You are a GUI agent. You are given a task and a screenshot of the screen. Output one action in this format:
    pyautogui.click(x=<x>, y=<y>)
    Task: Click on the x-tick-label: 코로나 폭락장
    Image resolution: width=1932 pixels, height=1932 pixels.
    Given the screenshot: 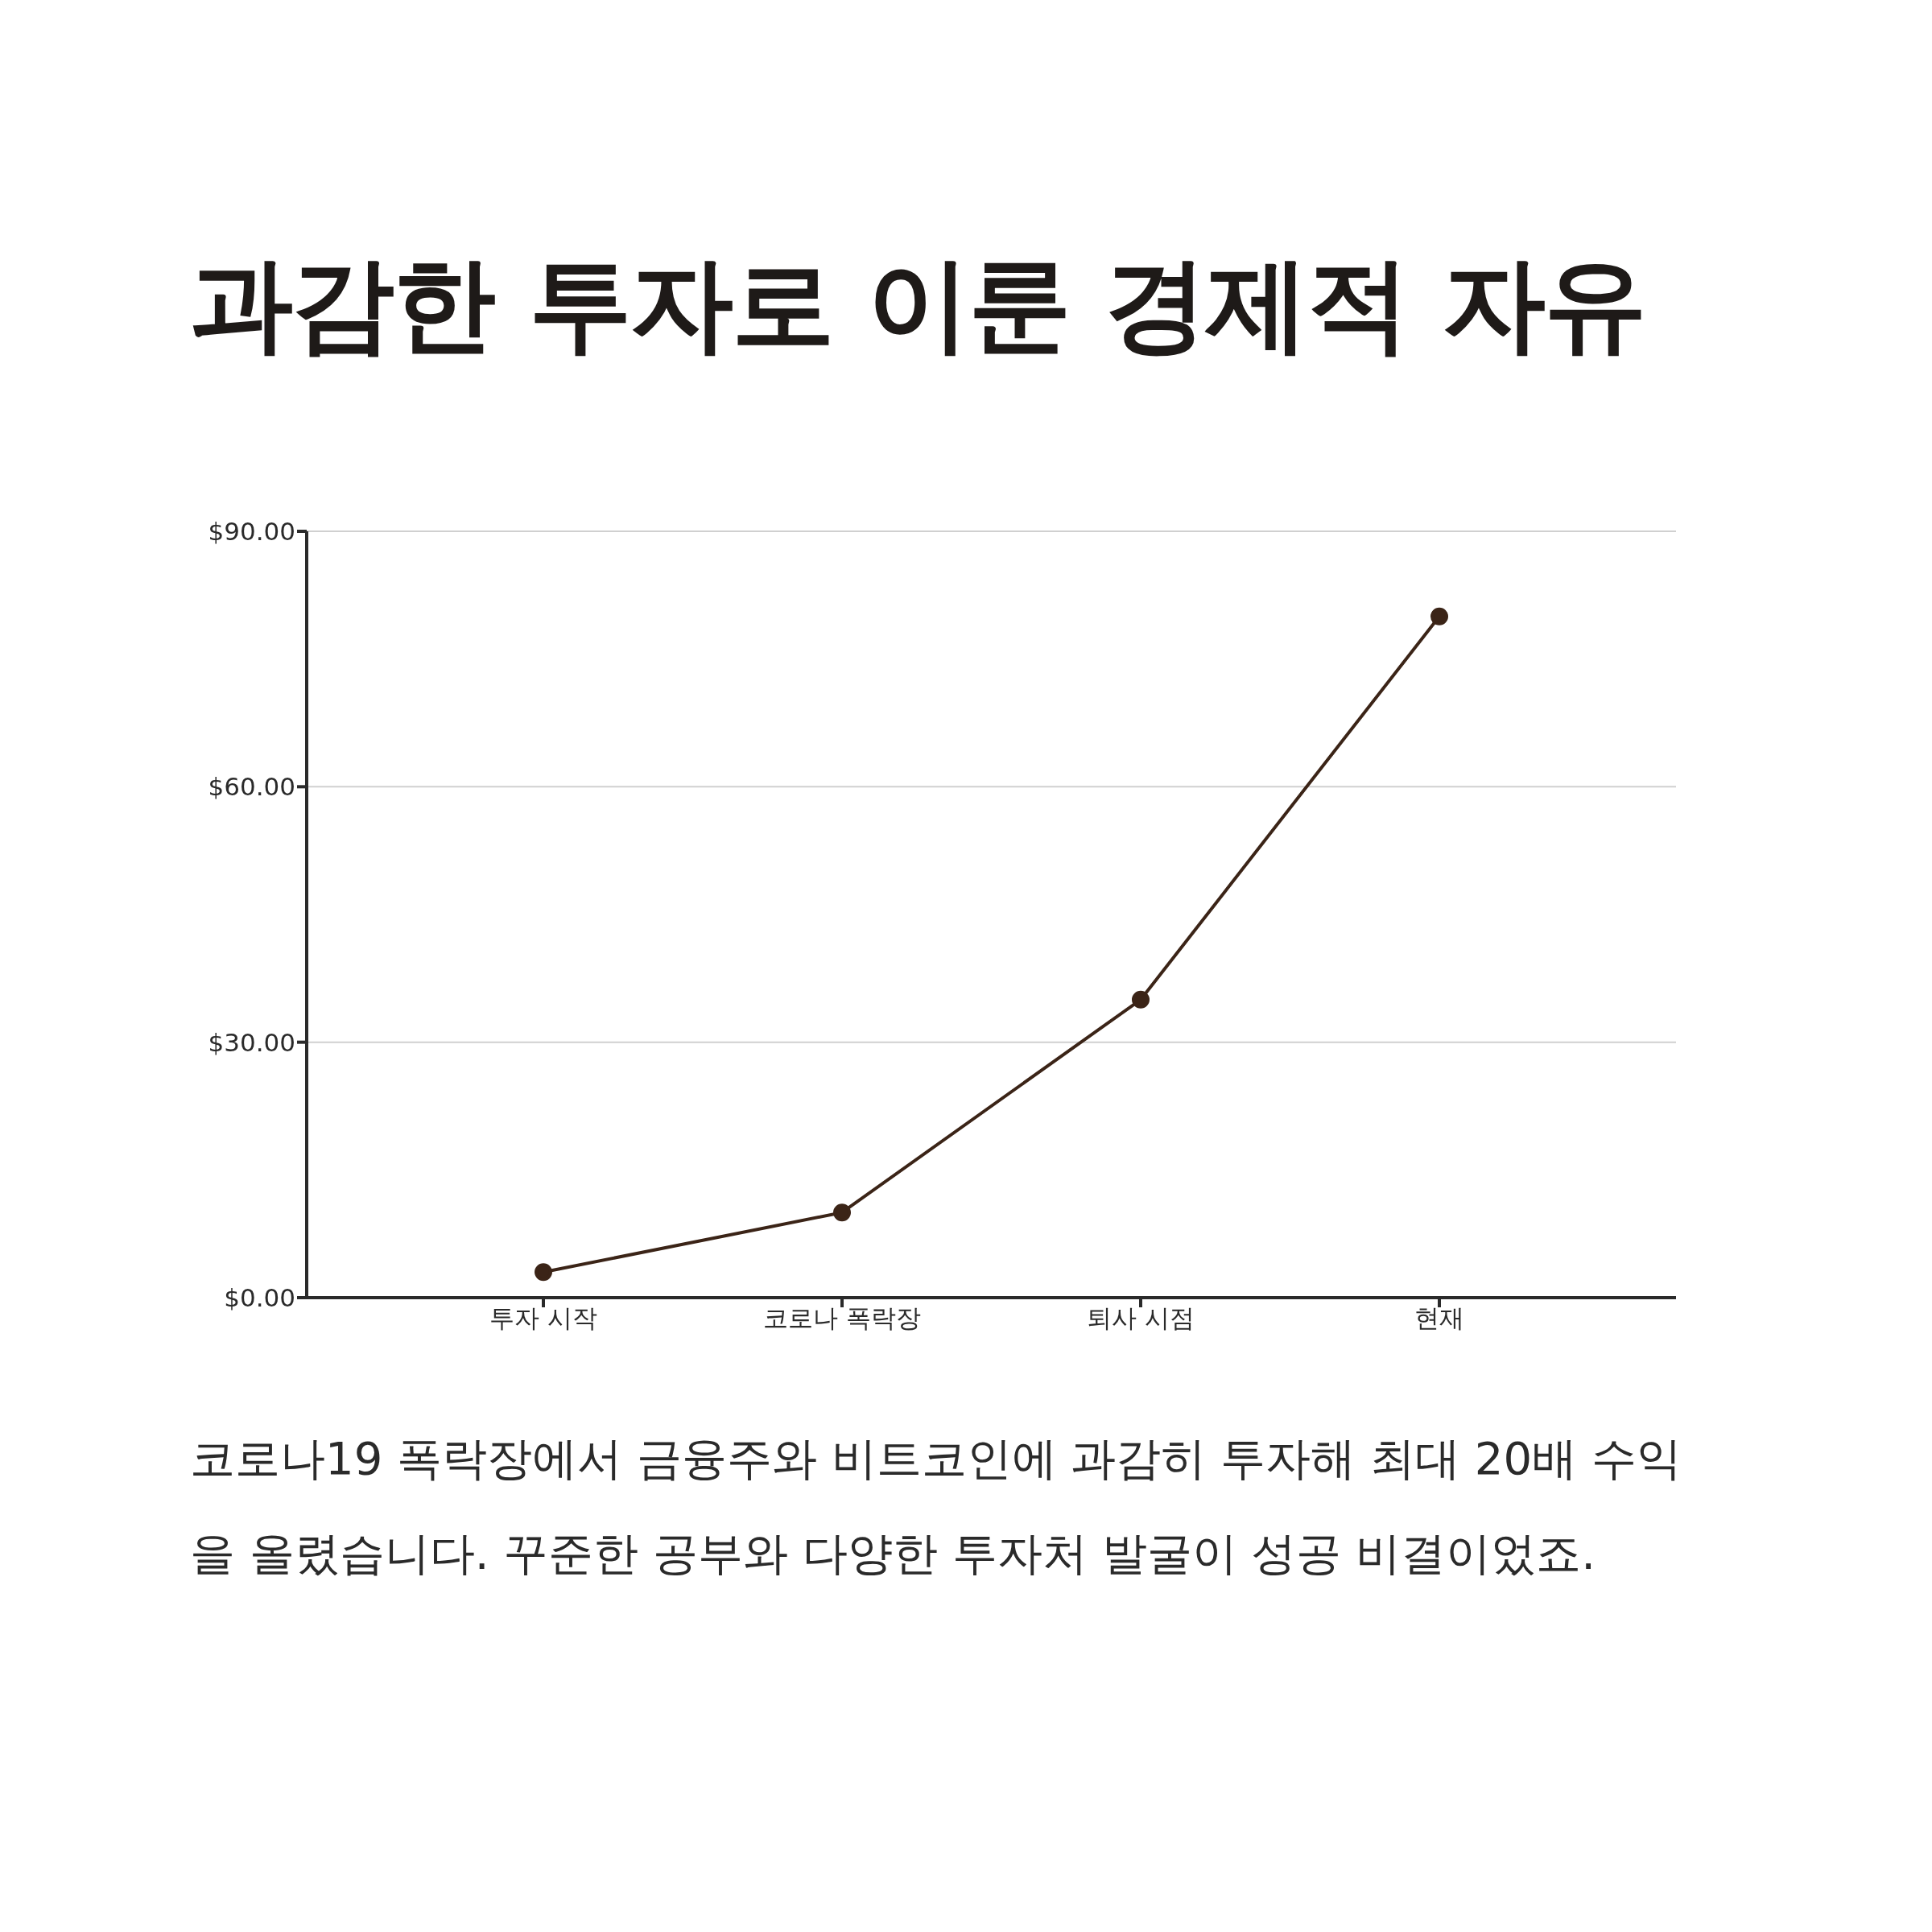 What is the action you would take?
    pyautogui.click(x=842, y=1318)
    